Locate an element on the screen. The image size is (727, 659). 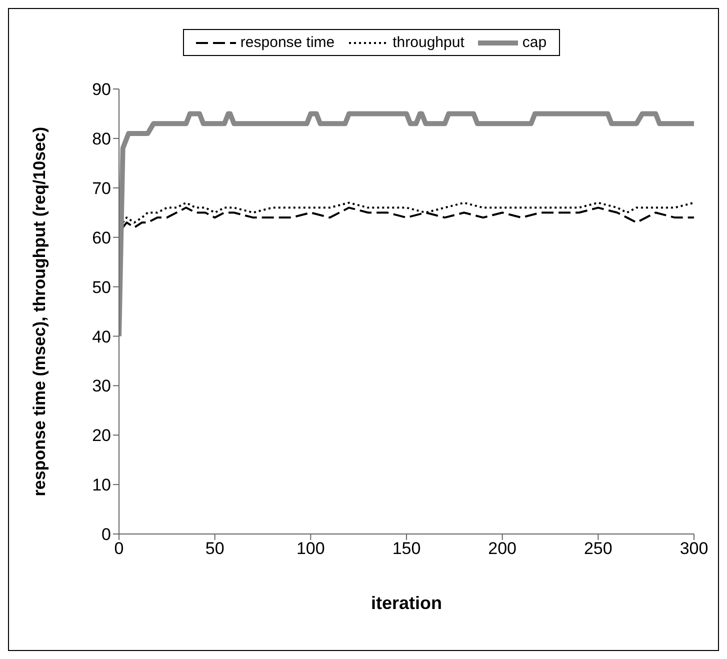
y-tick-label: 10 is located at coordinates (101, 485).